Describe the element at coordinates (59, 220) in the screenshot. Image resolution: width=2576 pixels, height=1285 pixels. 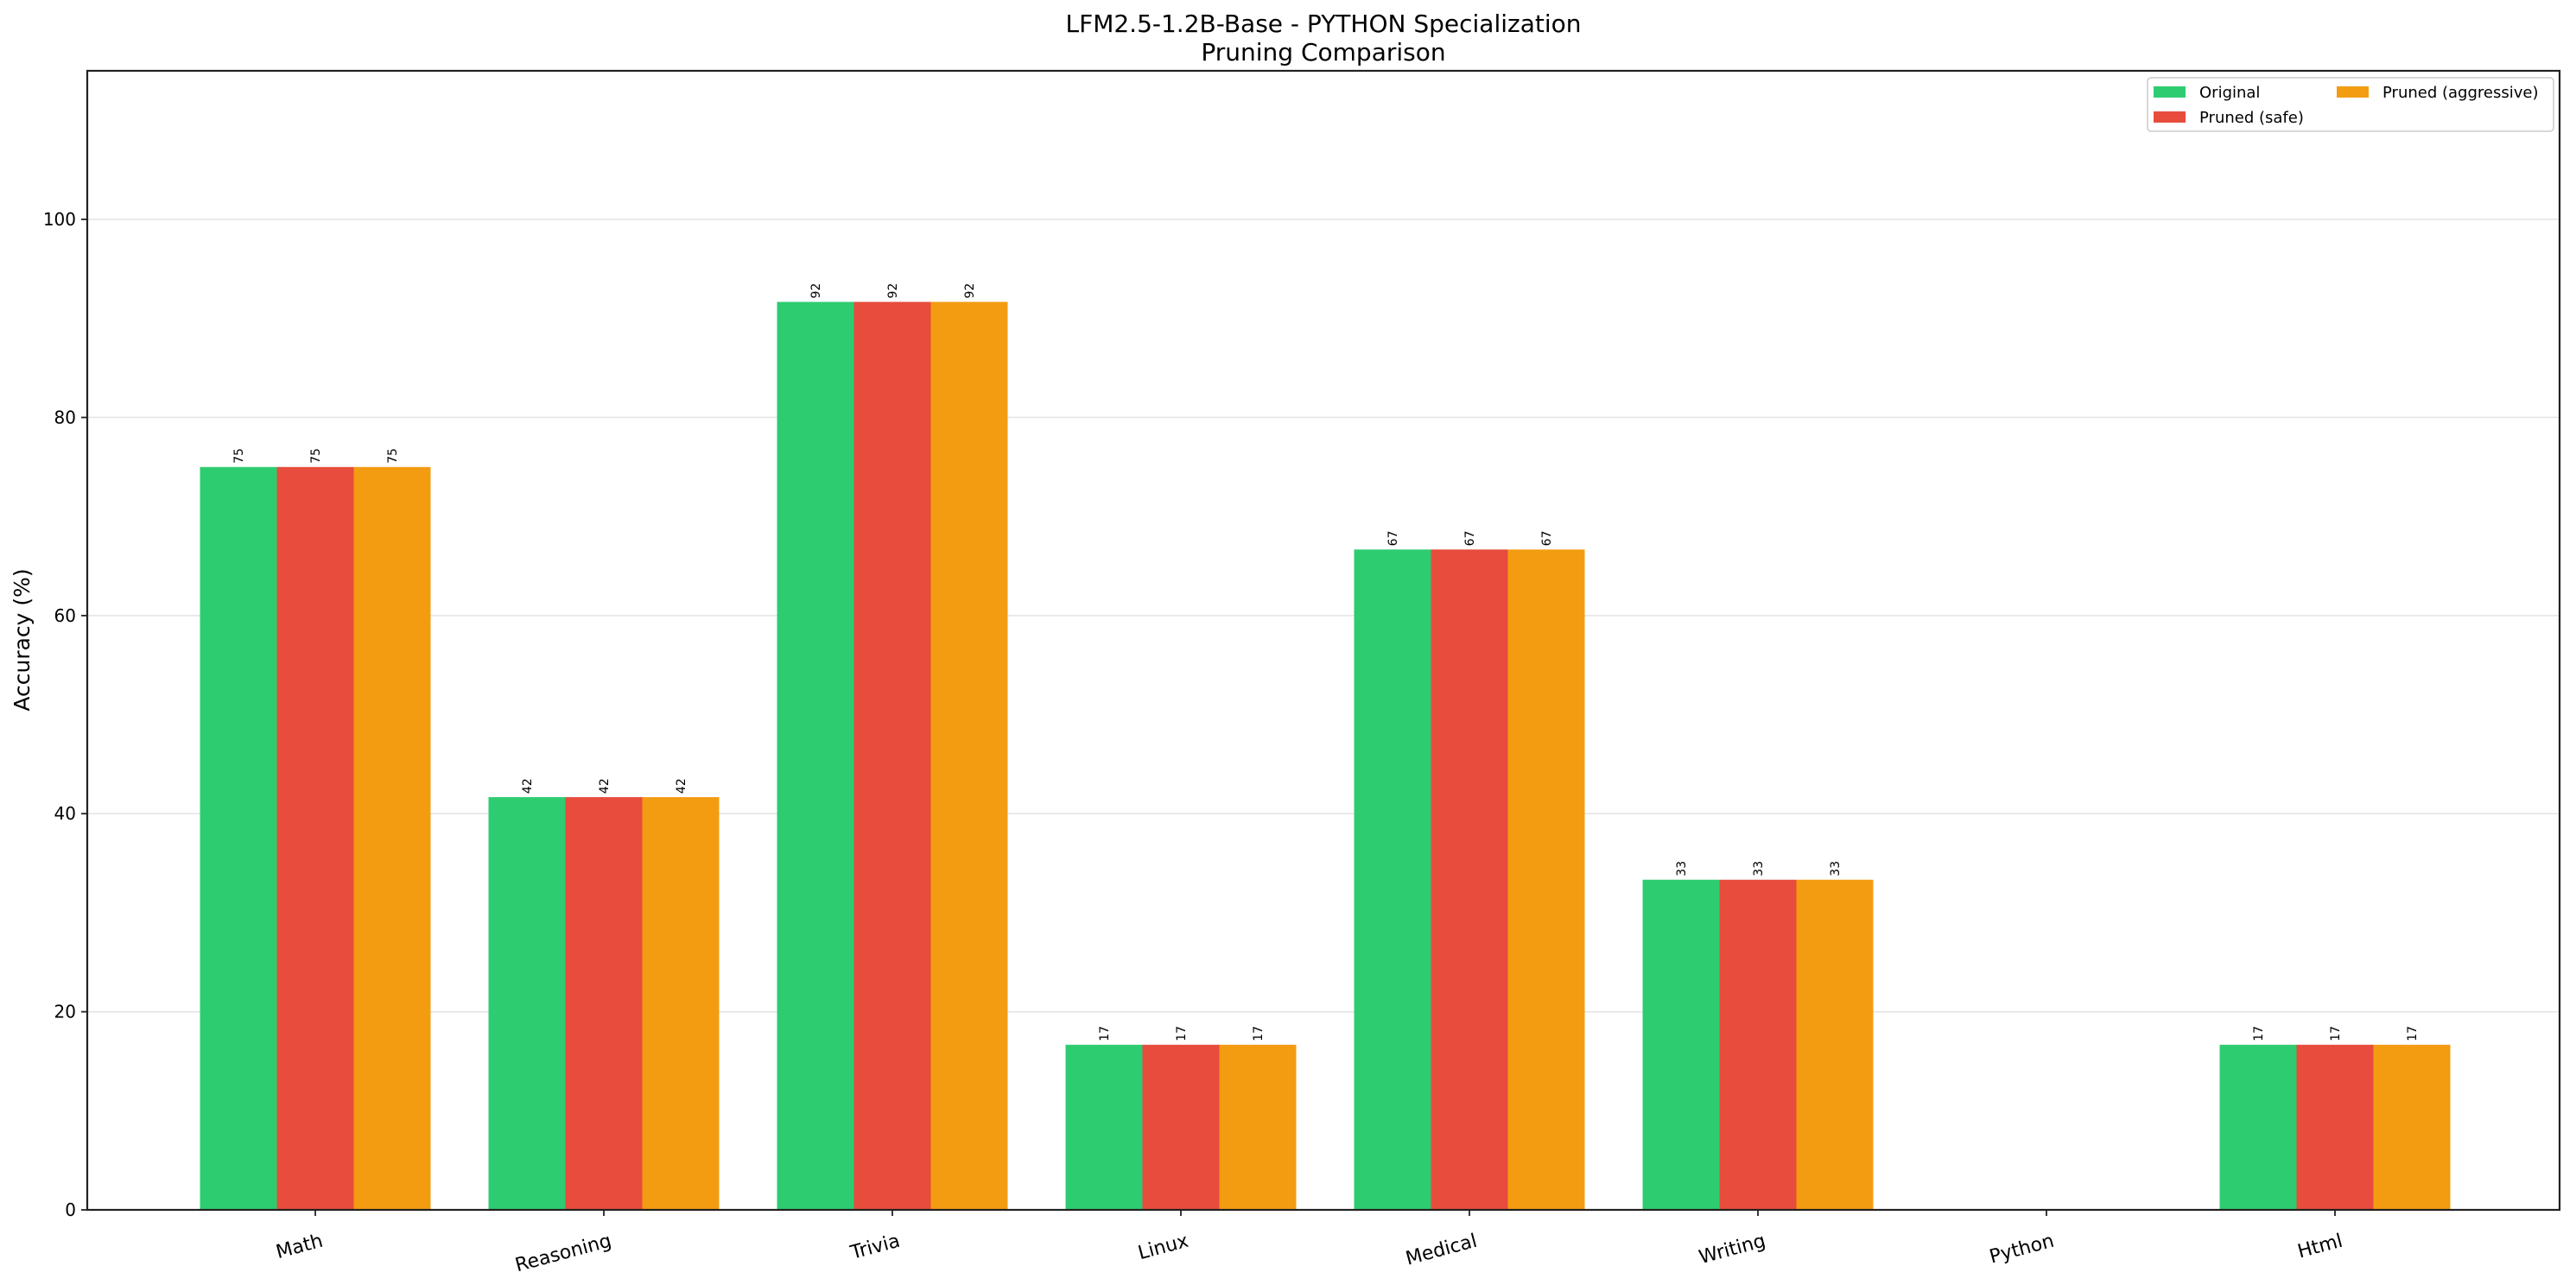
I see `y-tick-label: 100` at that location.